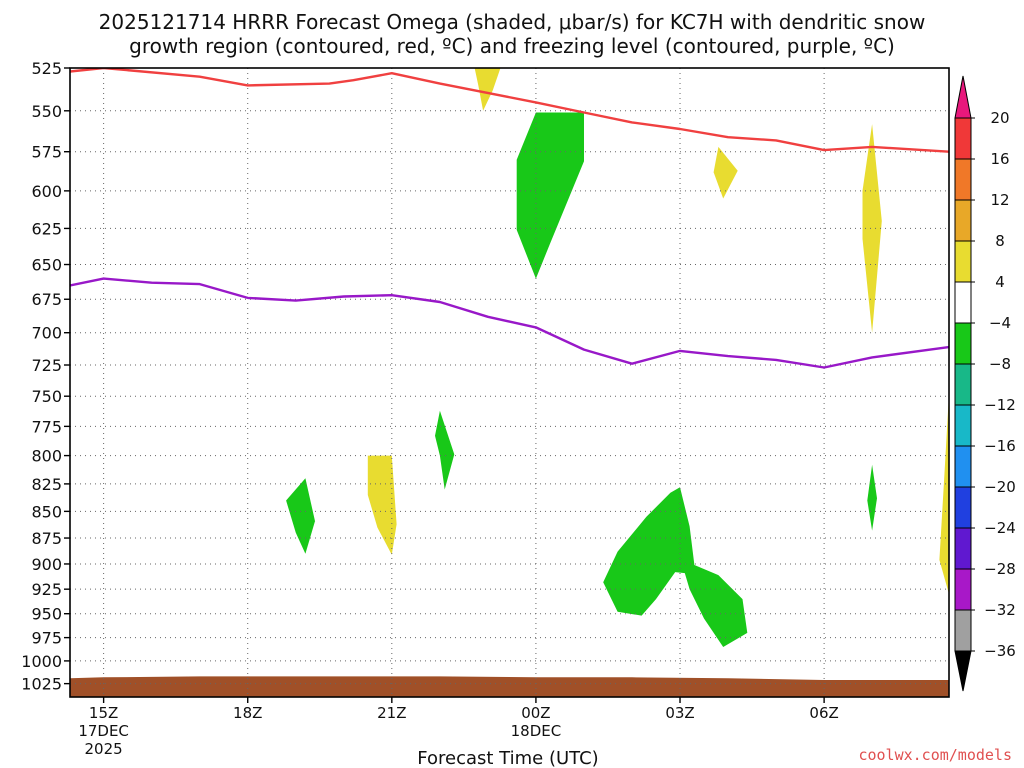  Describe the element at coordinates (1000, 569) in the screenshot. I see `colorbar-label-11: −28` at that location.